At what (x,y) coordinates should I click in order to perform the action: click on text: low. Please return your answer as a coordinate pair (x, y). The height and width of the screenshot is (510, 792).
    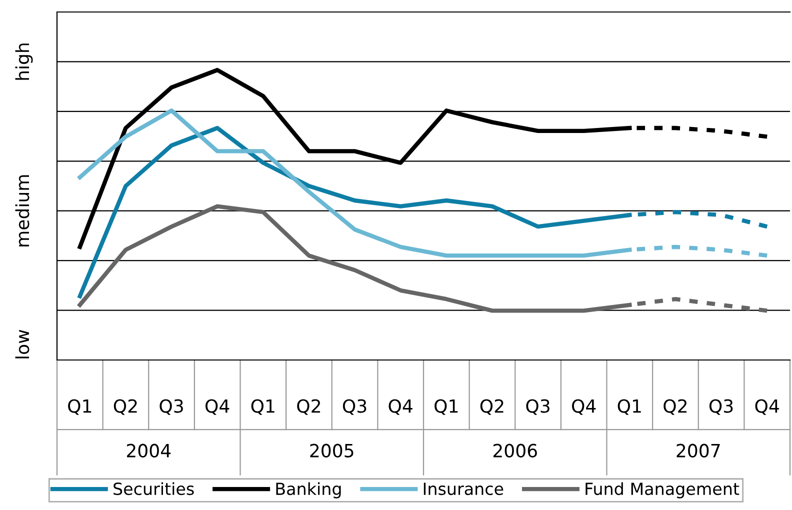
    Looking at the image, I should click on (22, 344).